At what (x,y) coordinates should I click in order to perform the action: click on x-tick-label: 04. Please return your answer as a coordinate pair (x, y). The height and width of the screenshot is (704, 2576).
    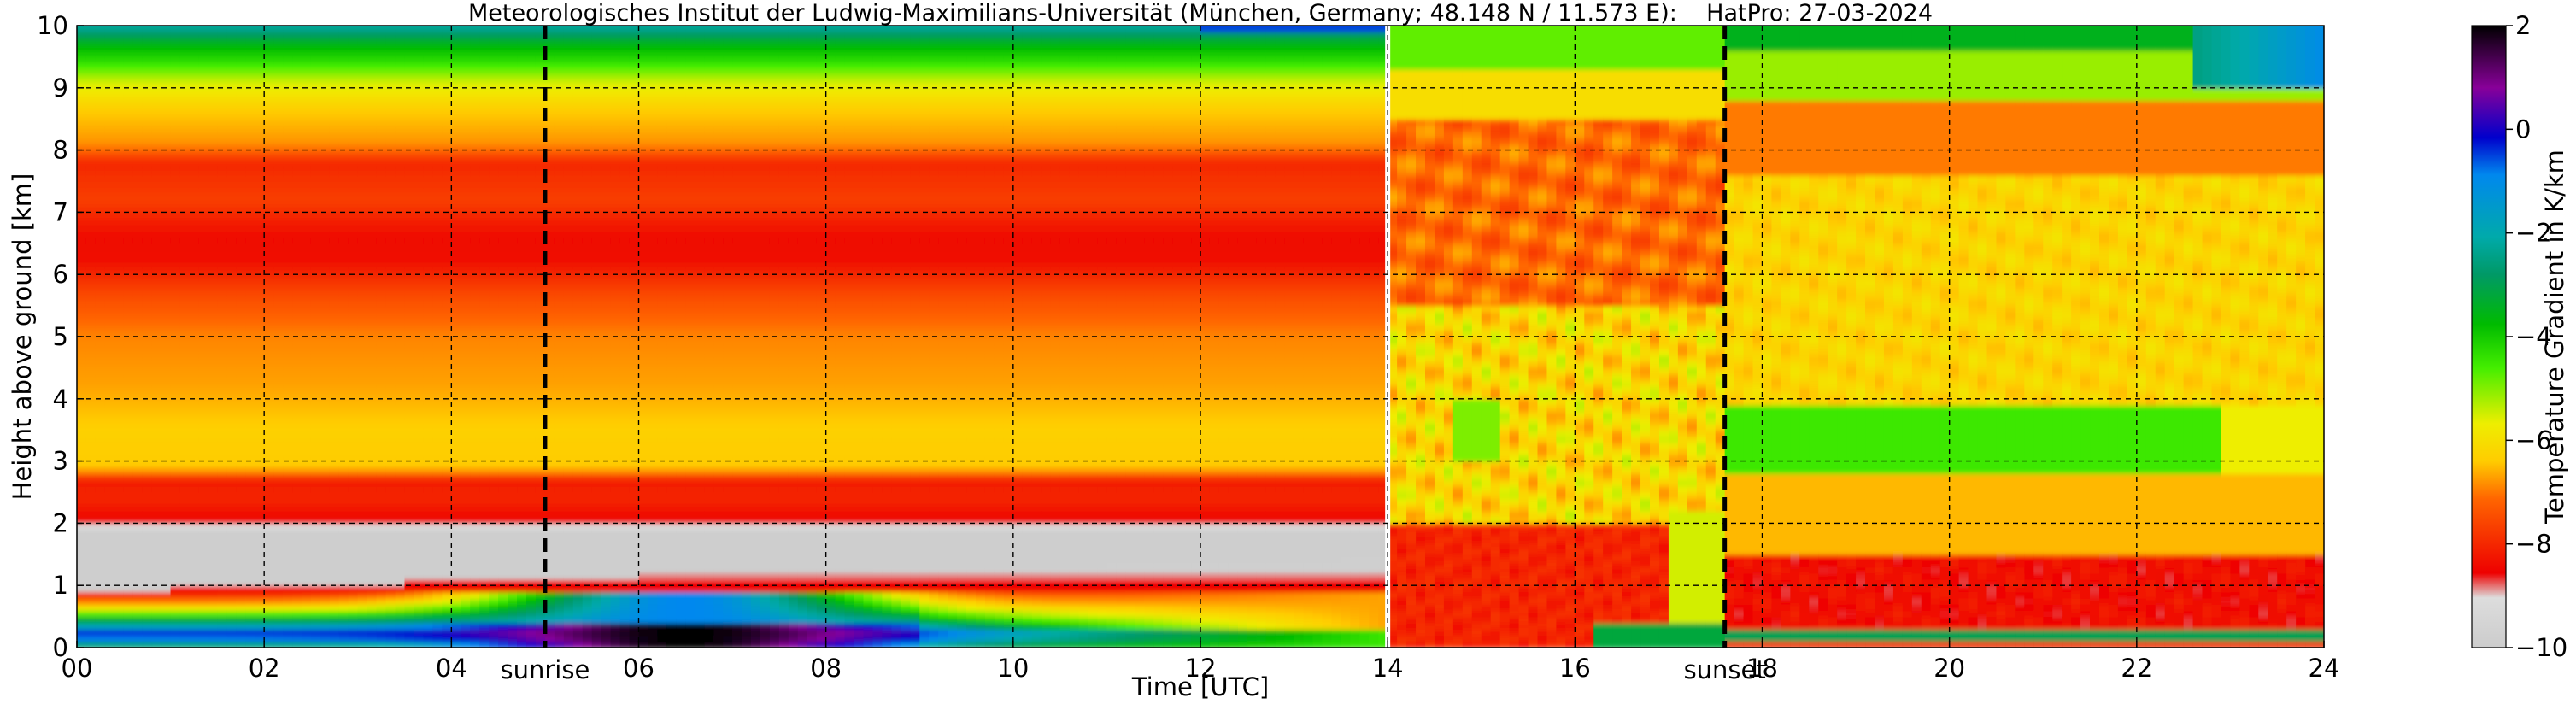
    Looking at the image, I should click on (451, 668).